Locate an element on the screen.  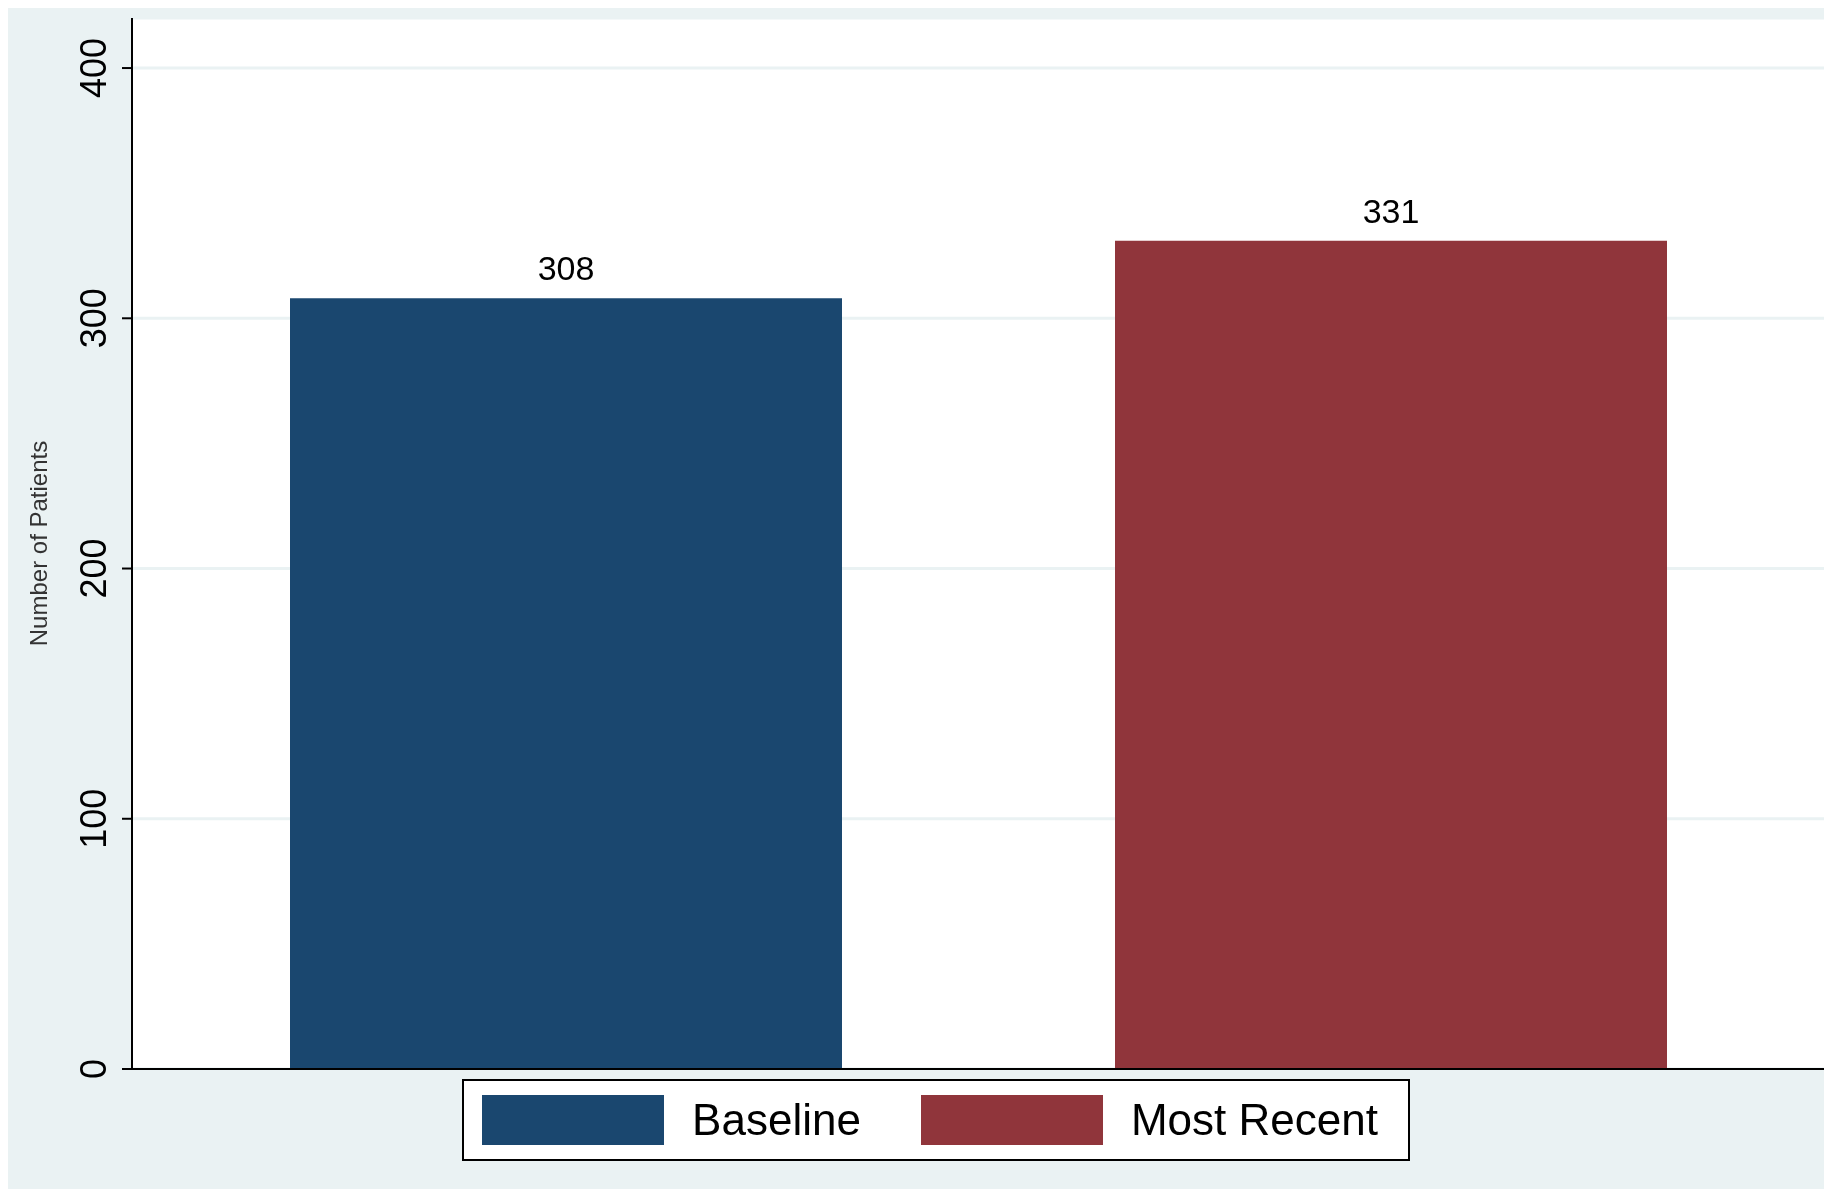
y-tick-label: 300 is located at coordinates (93, 318).